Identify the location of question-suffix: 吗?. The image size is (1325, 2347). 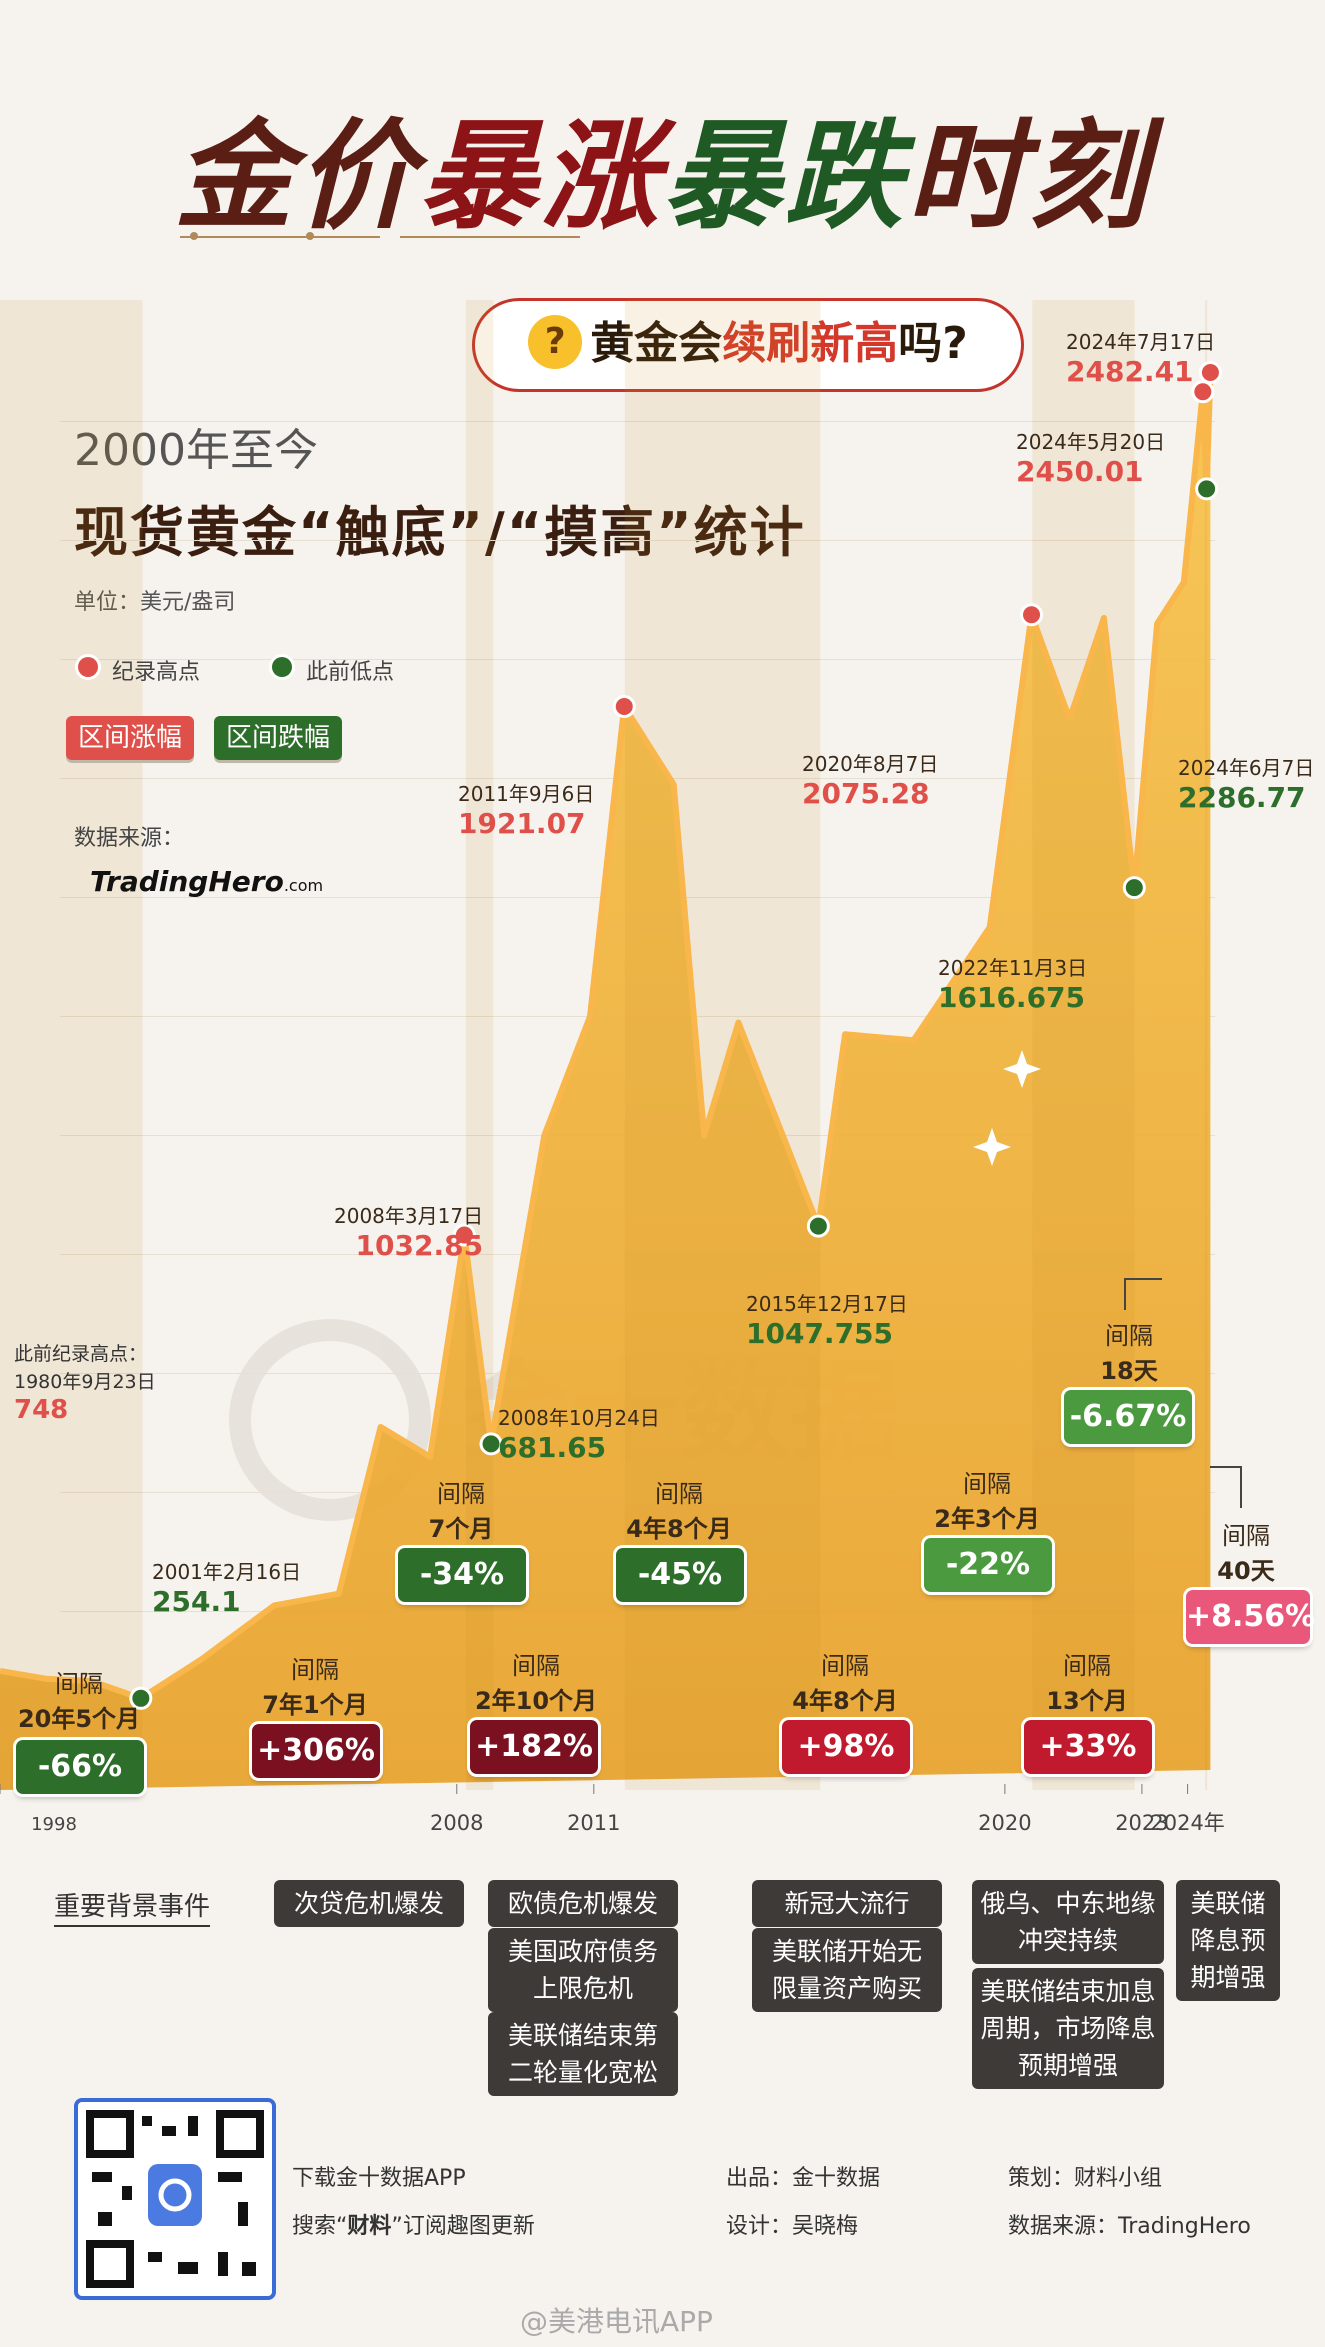
(933, 343).